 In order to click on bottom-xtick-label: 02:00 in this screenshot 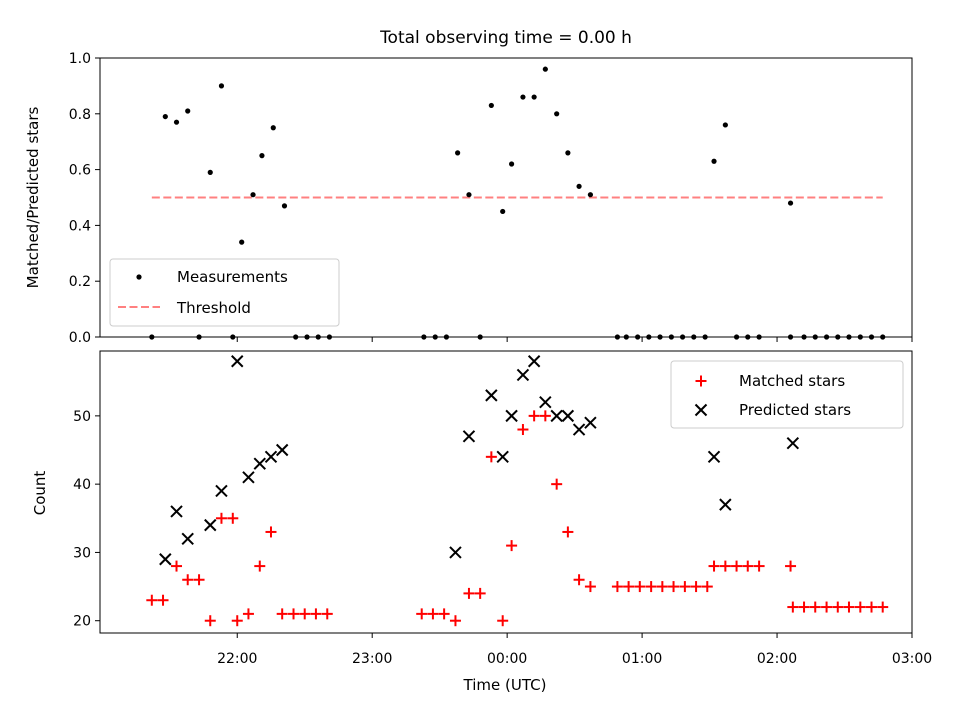, I will do `click(777, 659)`.